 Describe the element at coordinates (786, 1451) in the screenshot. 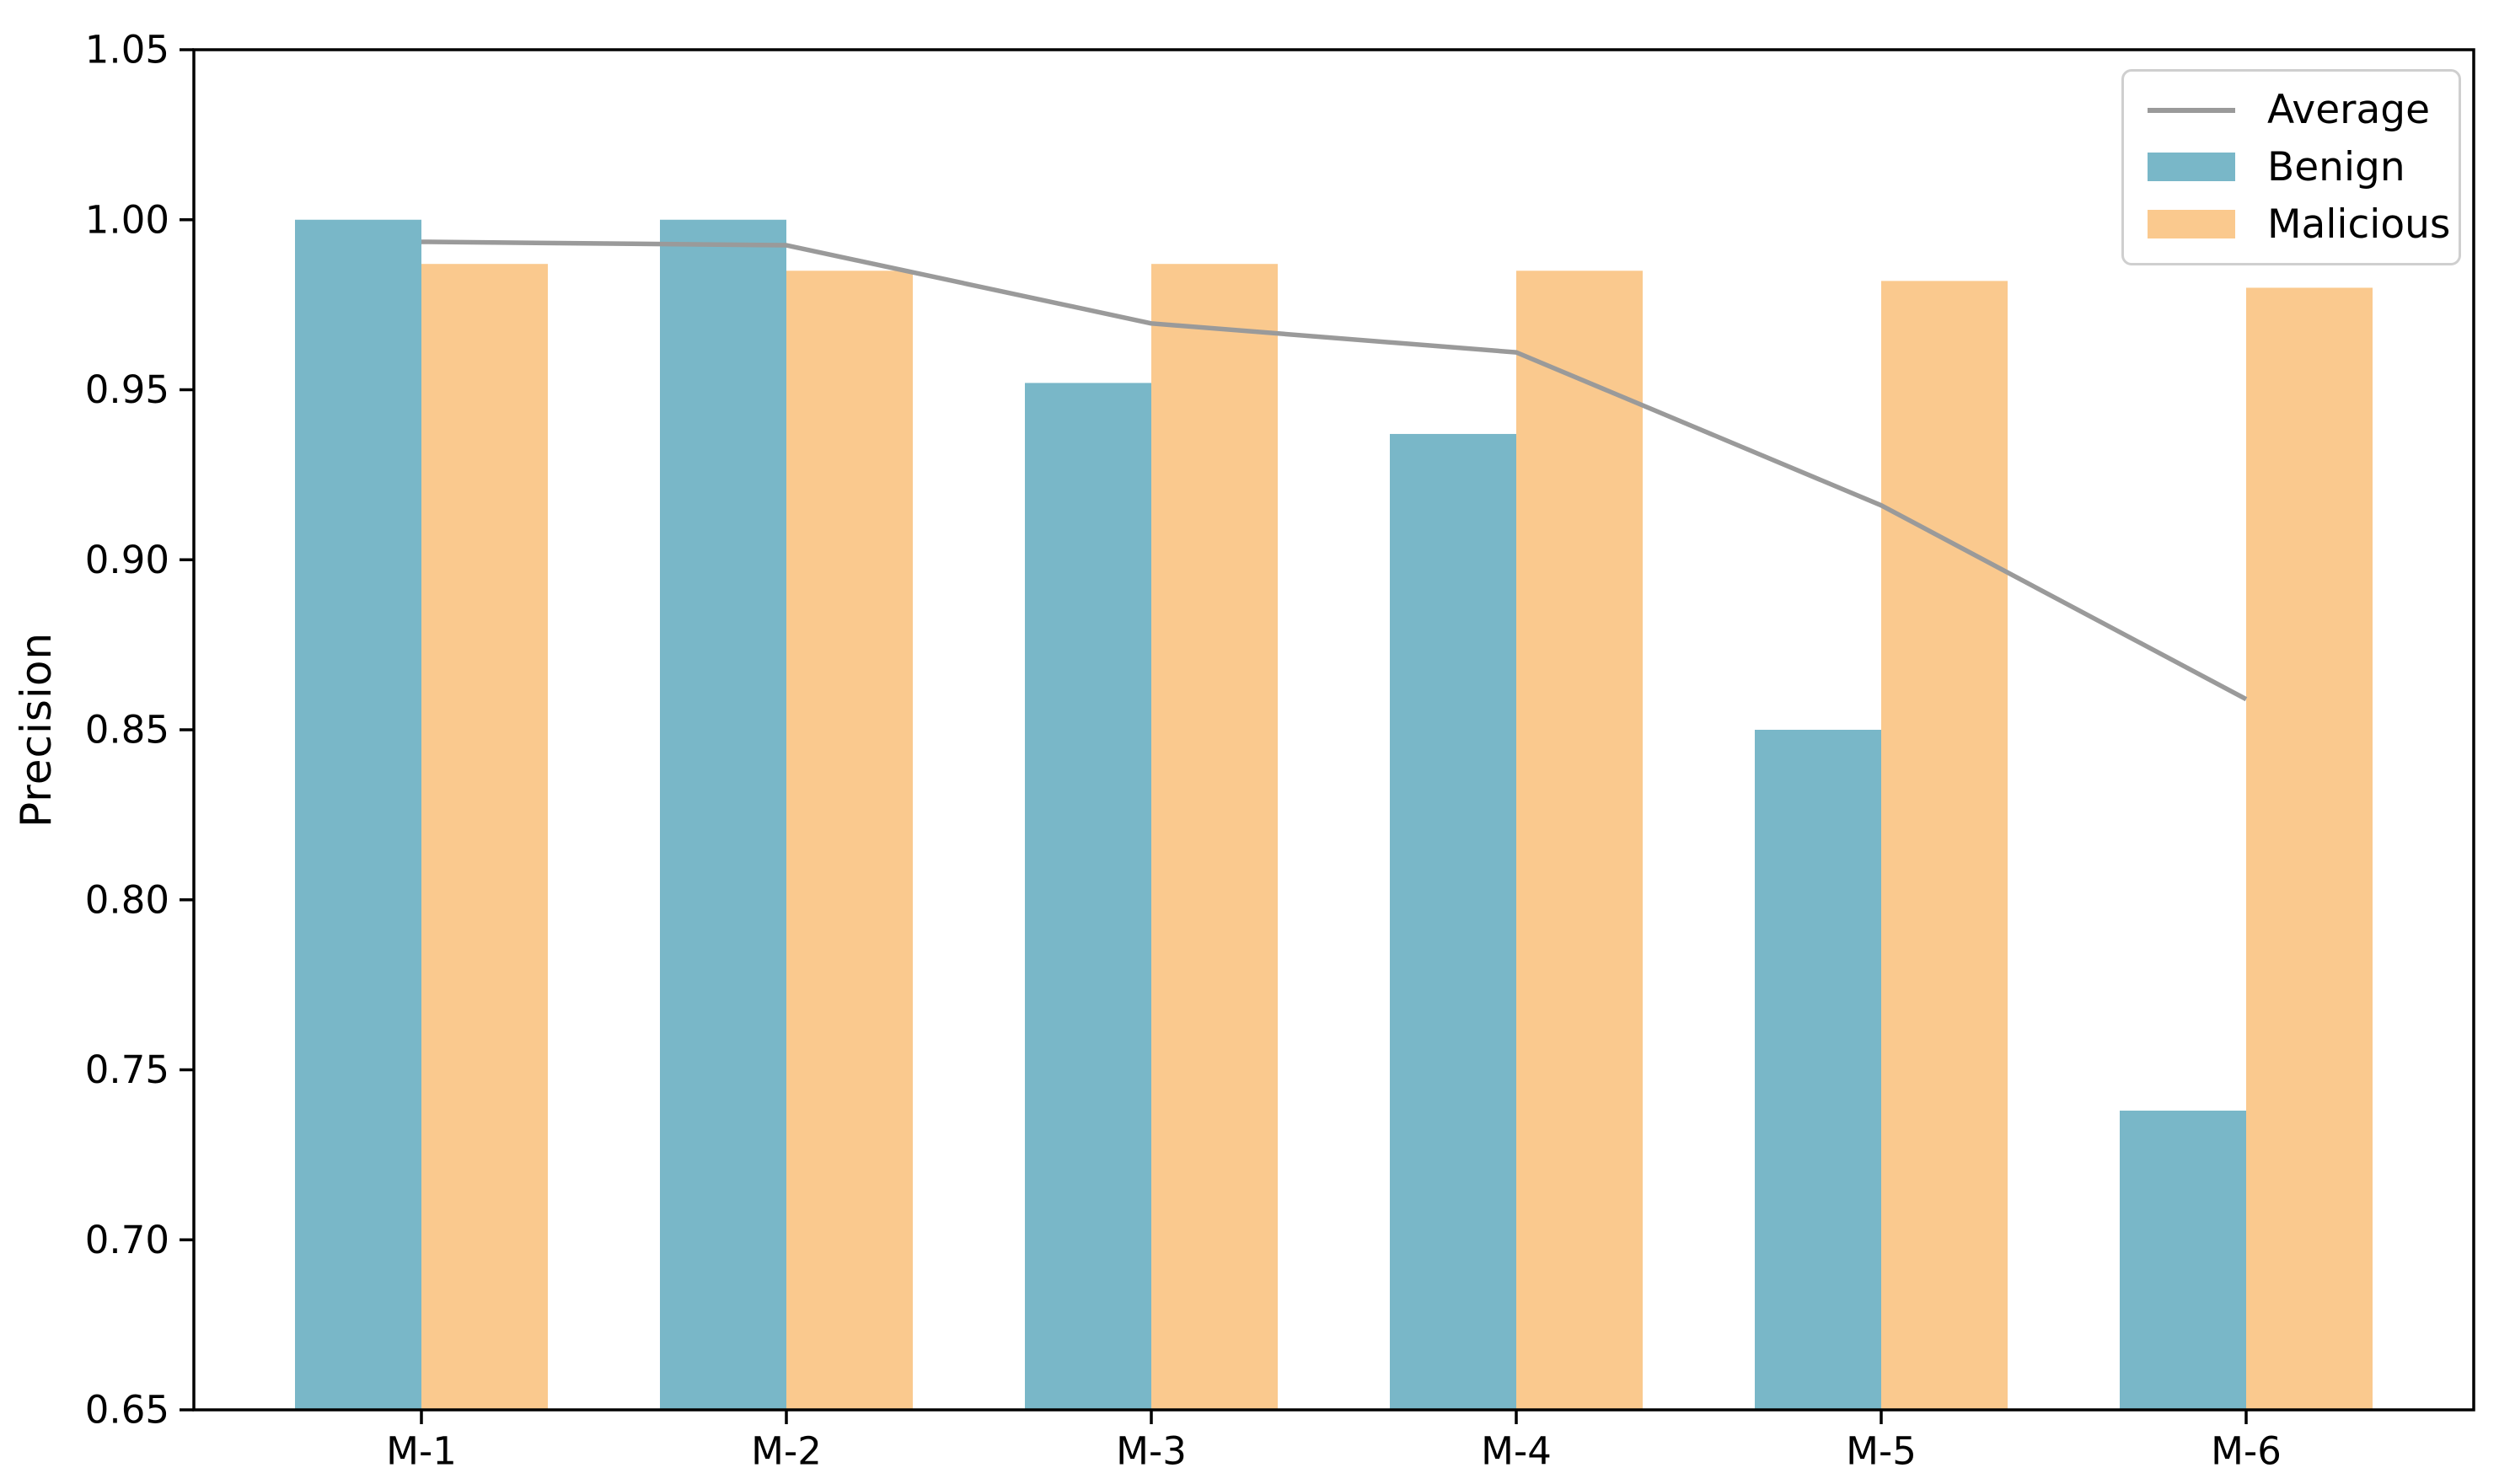

I see `x-tick-label-M-2: M-2` at that location.